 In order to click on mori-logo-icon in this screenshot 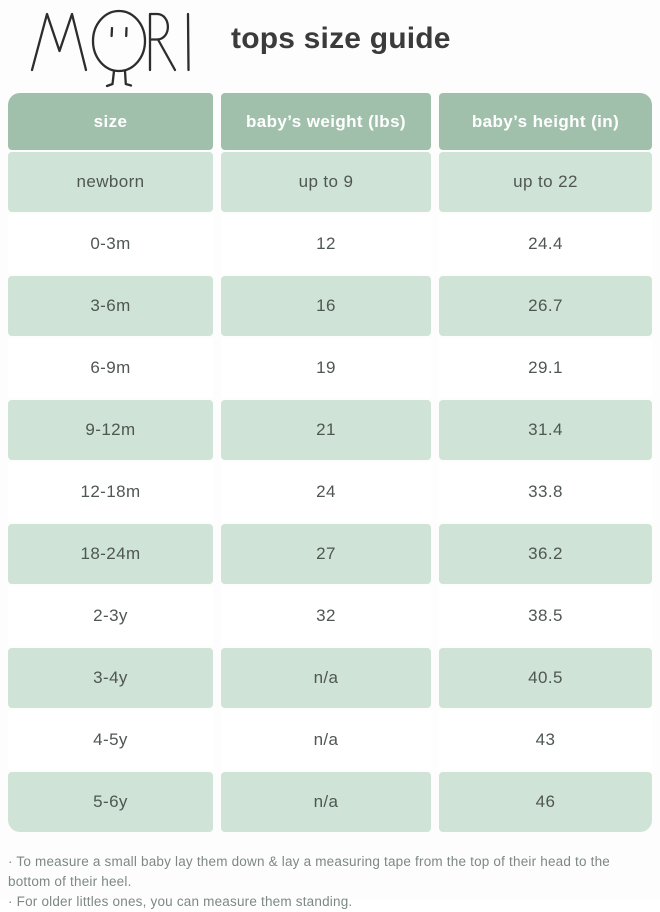, I will do `click(110, 48)`.